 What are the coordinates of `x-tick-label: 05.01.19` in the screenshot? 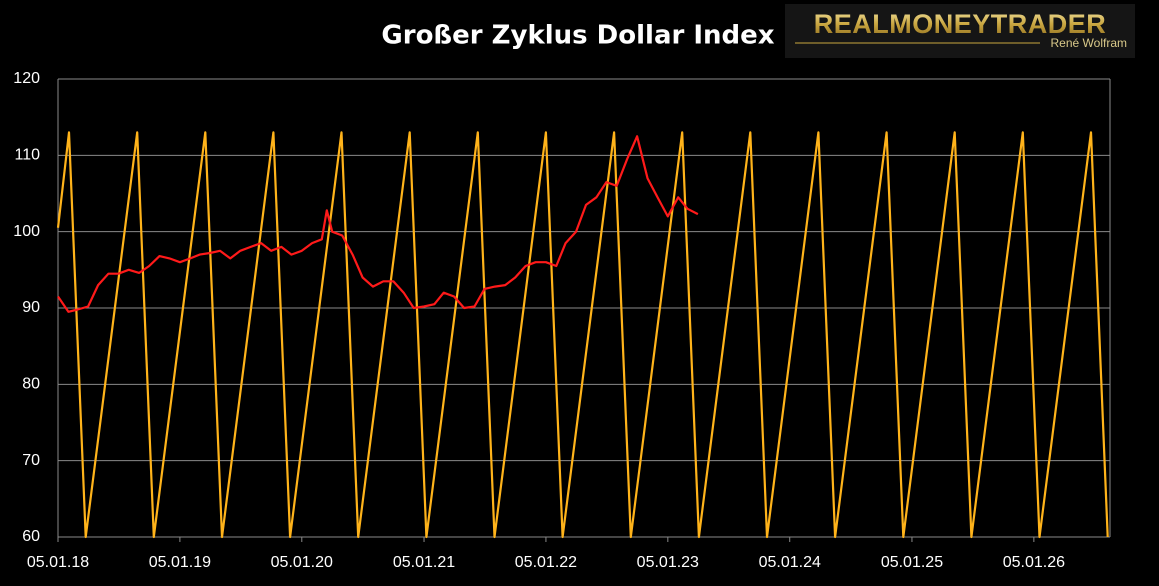 It's located at (180, 562).